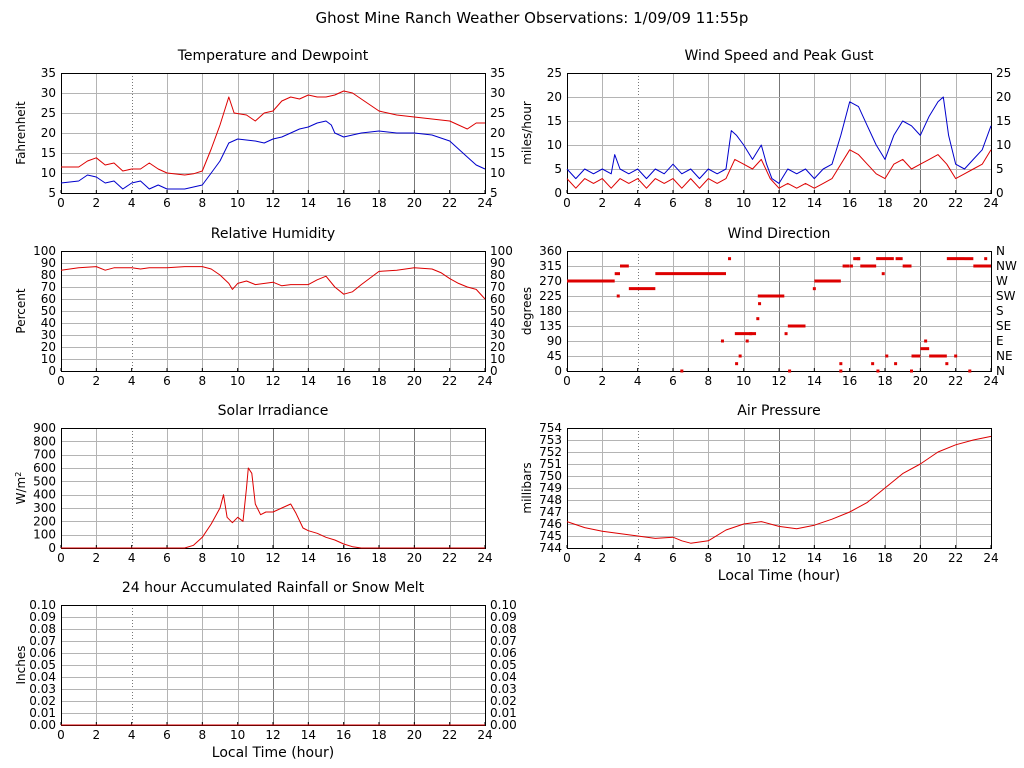 This screenshot has height=768, width=1024. Describe the element at coordinates (48, 287) in the screenshot. I see `y-tick-label: 70` at that location.